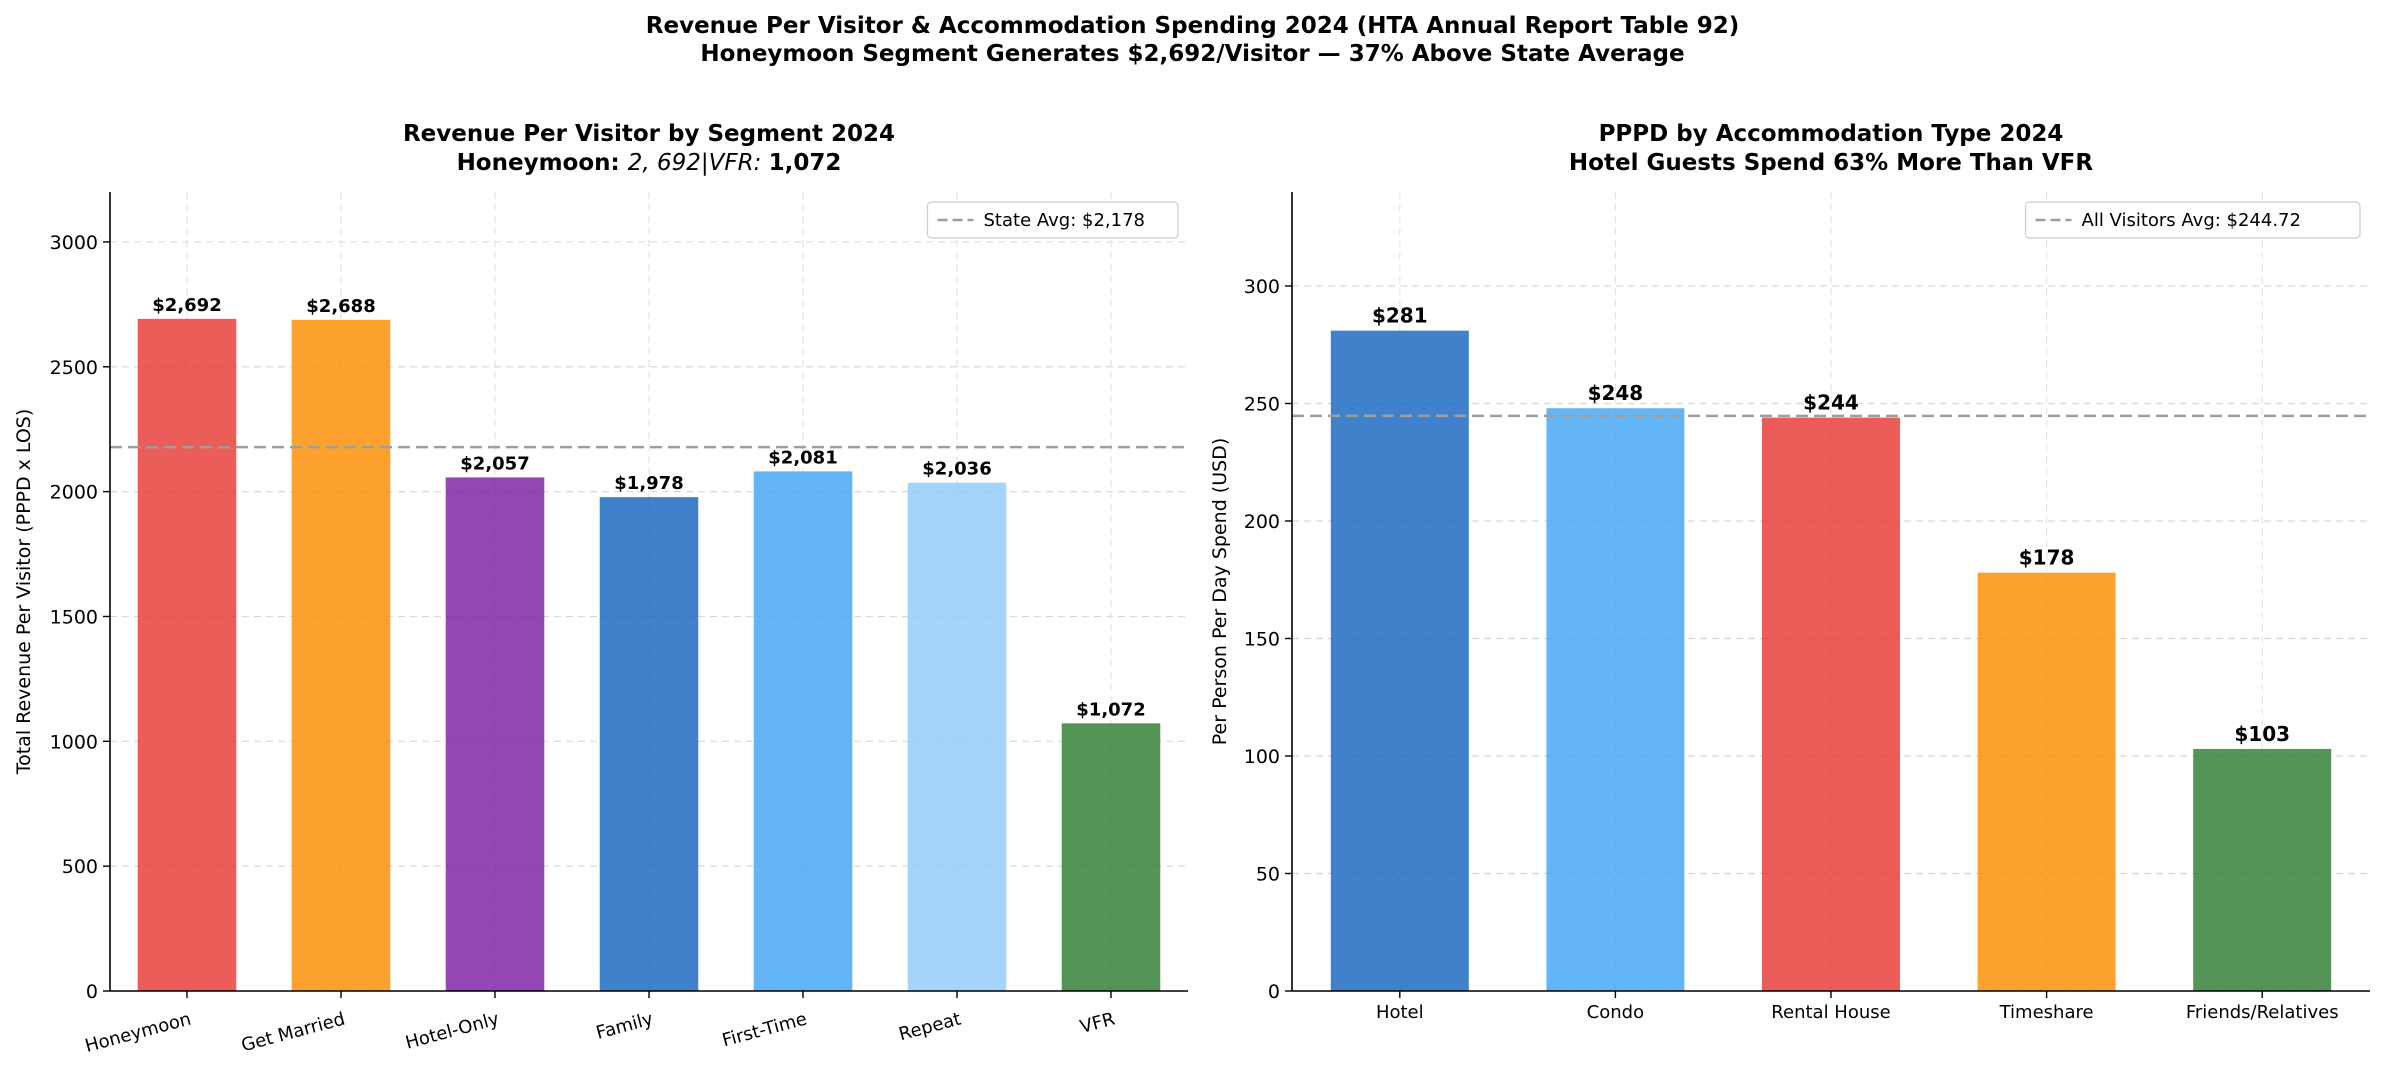  Describe the element at coordinates (1262, 522) in the screenshot. I see `y-tick-label: 200` at that location.